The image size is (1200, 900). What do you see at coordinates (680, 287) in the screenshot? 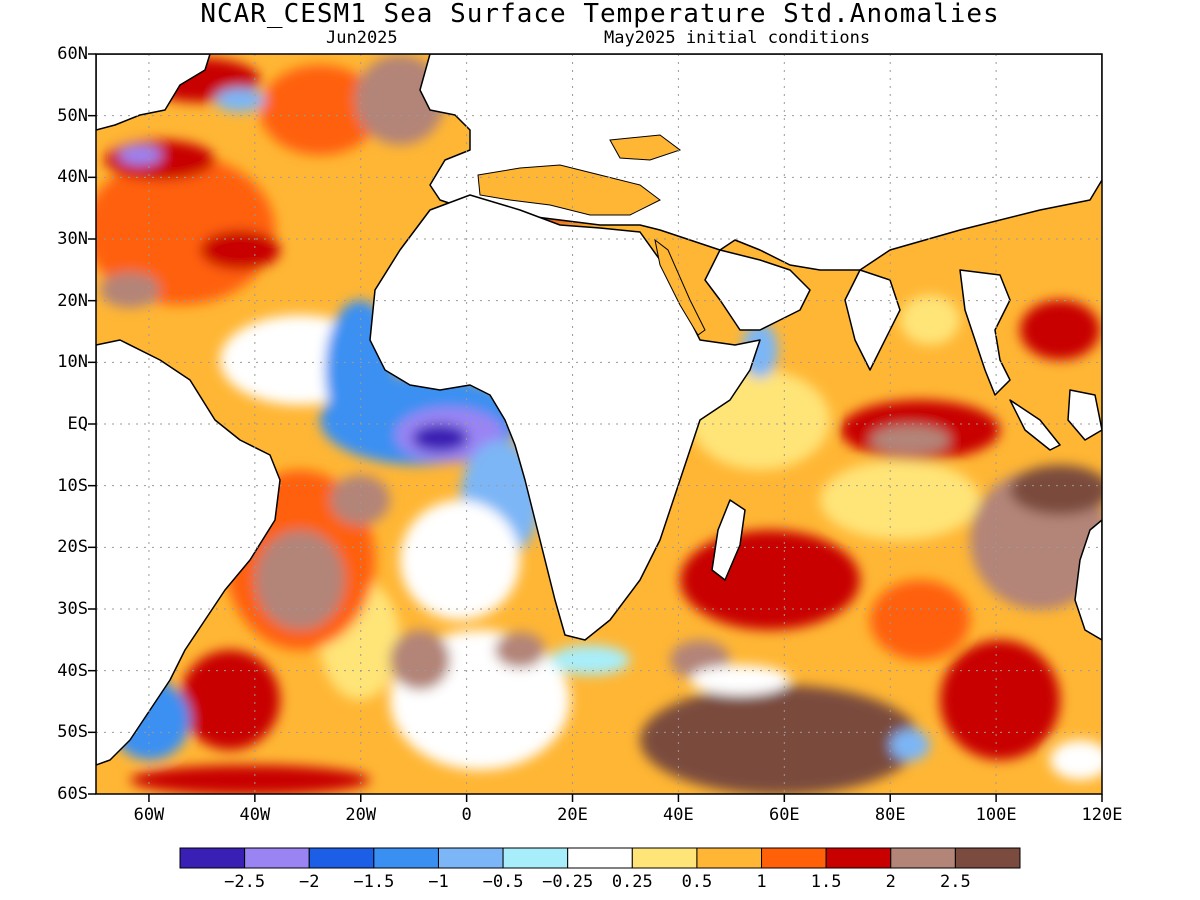
I see `red-sea` at bounding box center [680, 287].